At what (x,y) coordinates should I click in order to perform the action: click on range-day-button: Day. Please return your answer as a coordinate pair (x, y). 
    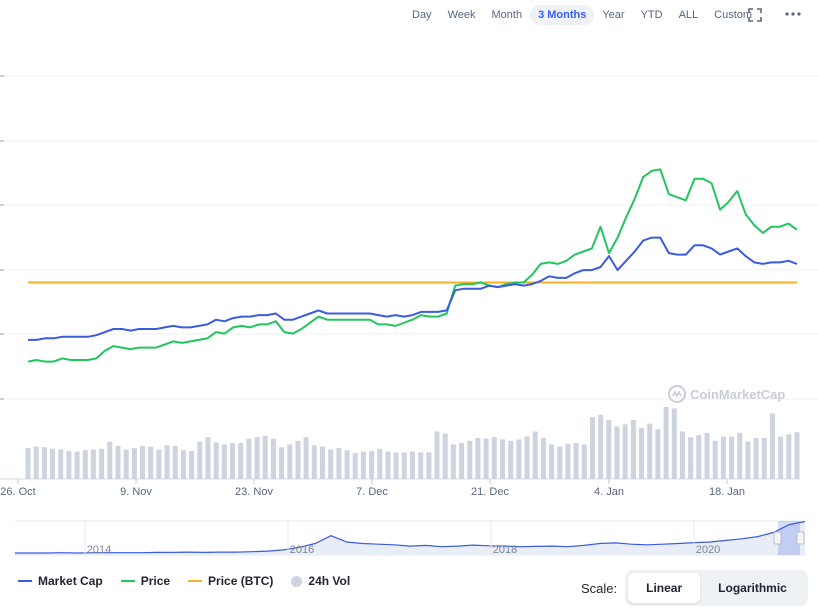
    Looking at the image, I should click on (422, 15).